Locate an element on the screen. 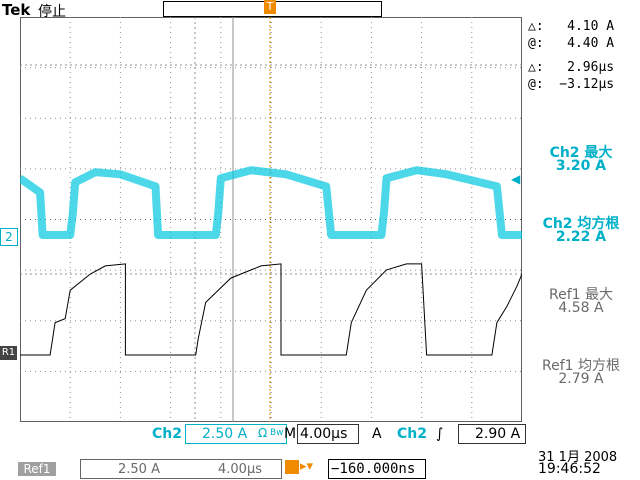 The width and height of the screenshot is (640, 480). ch2-ground-marker: 2 is located at coordinates (9, 237).